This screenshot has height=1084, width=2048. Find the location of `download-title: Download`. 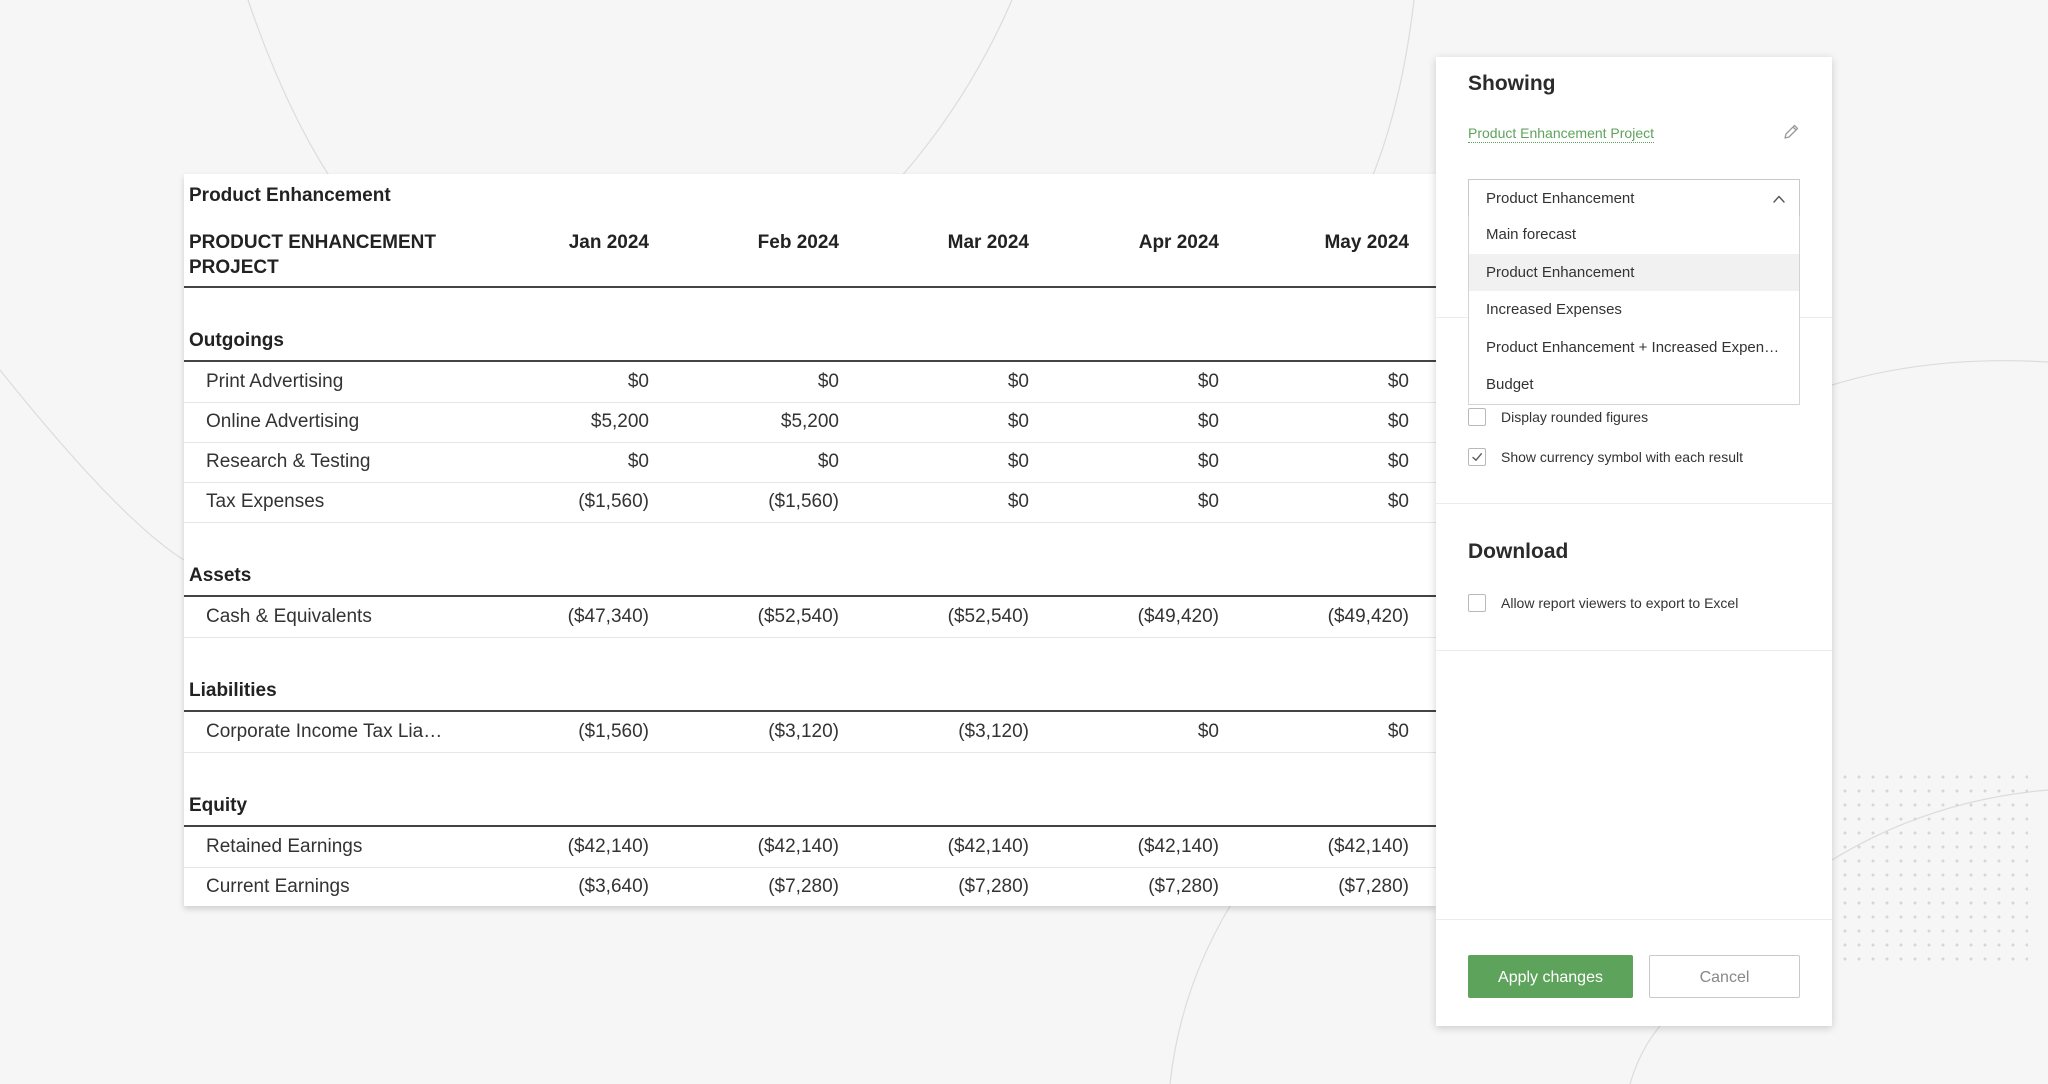

download-title: Download is located at coordinates (1518, 551).